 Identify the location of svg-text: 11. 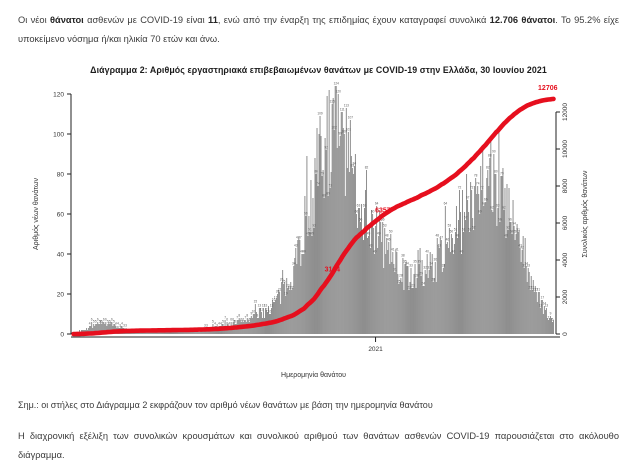
(268, 309).